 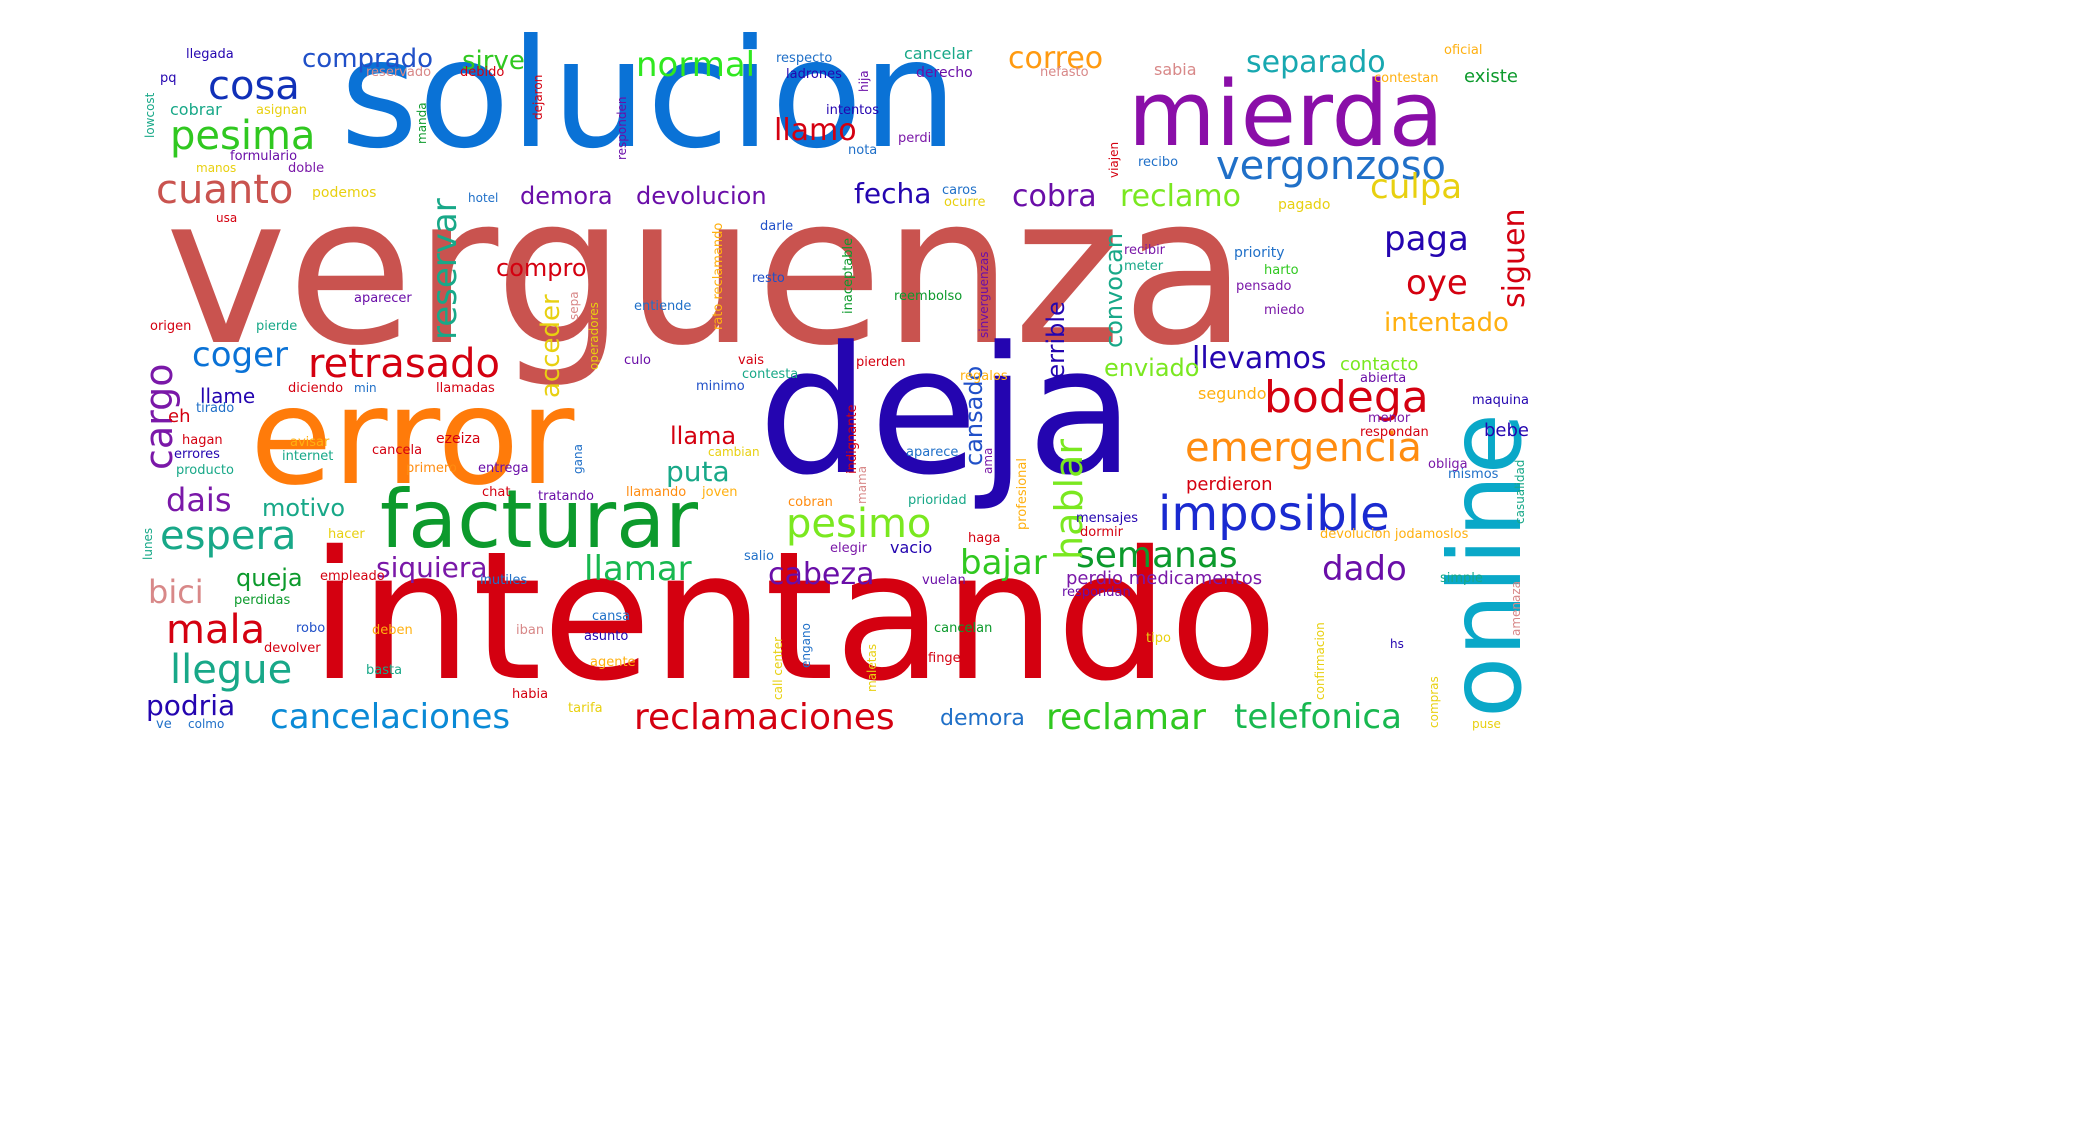 What do you see at coordinates (206, 724) in the screenshot?
I see `cloud-word: colmo` at bounding box center [206, 724].